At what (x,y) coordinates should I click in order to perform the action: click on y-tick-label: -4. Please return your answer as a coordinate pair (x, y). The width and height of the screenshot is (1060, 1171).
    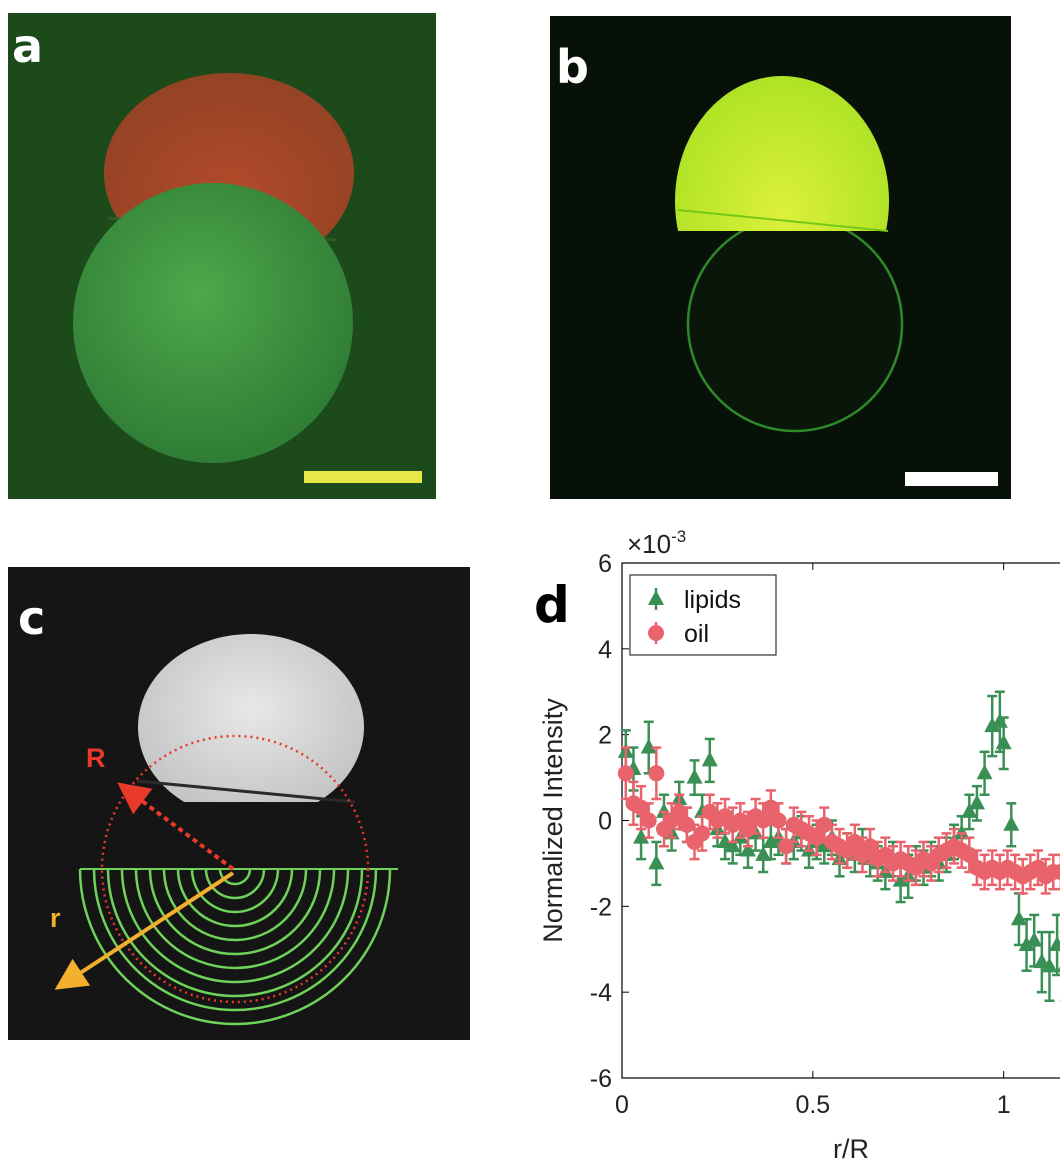
    Looking at the image, I should click on (601, 993).